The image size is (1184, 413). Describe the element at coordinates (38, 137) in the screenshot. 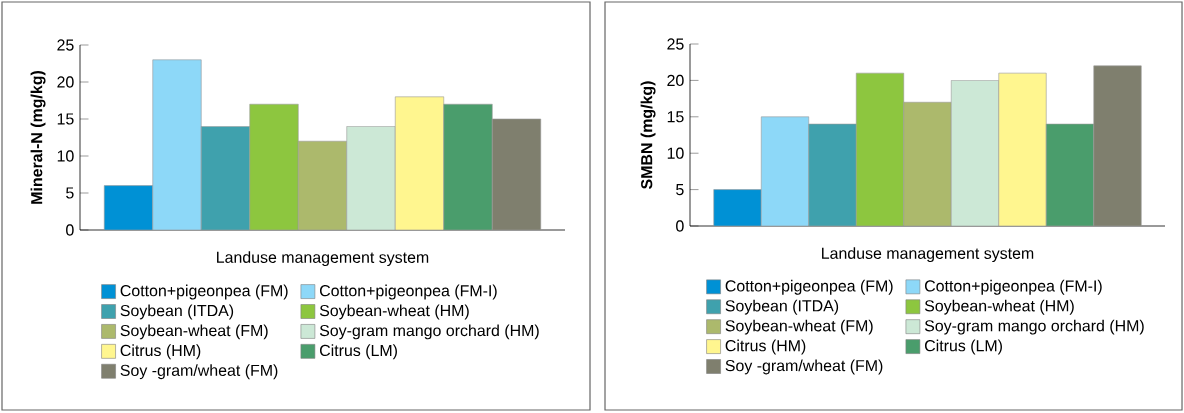

I see `y-axis-title: Mineral-N (mg/kg)` at that location.